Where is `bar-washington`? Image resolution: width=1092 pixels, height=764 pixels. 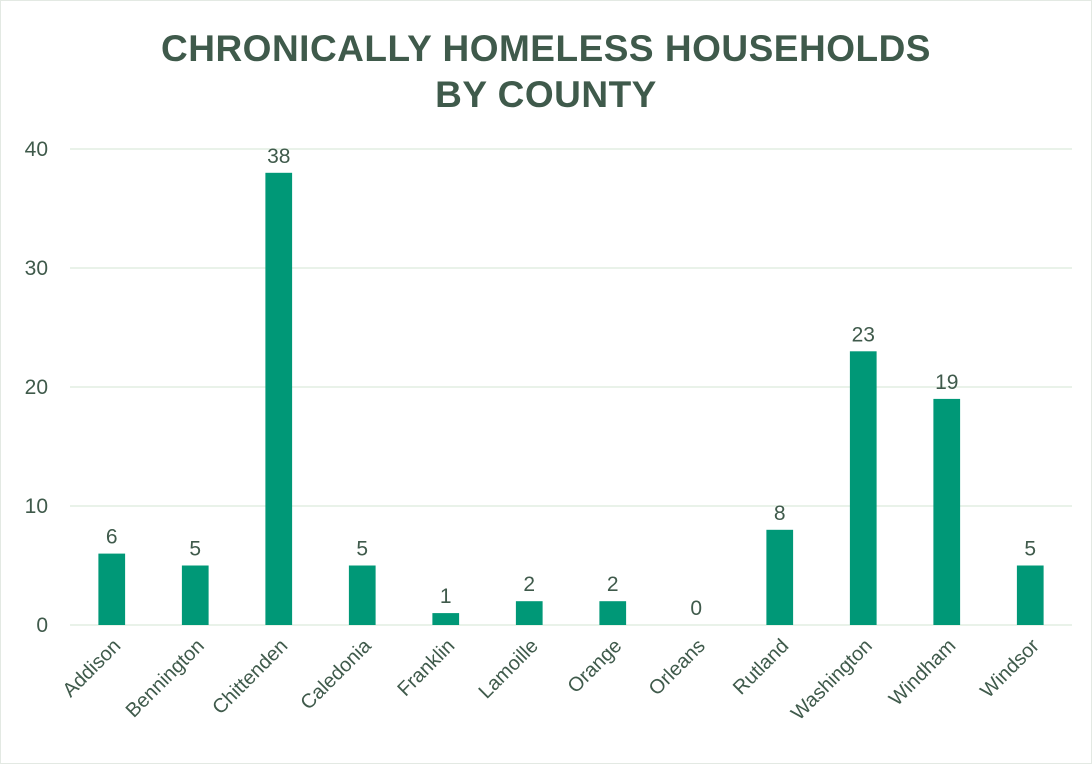
bar-washington is located at coordinates (863, 488).